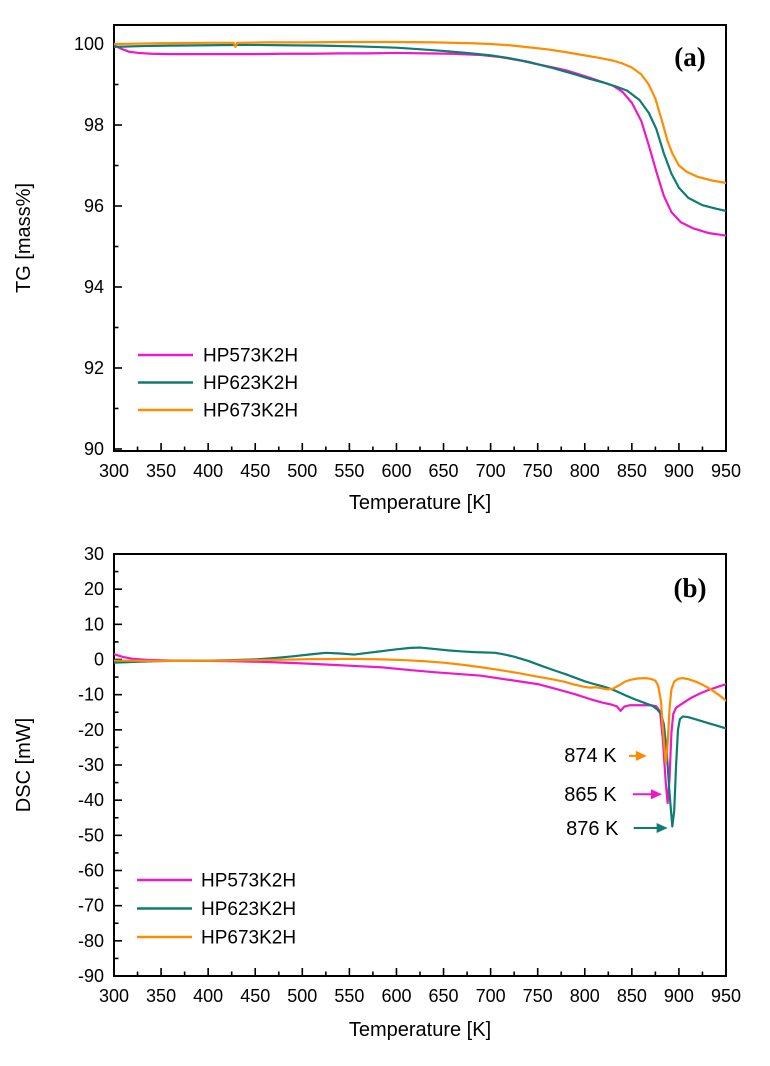  What do you see at coordinates (94, 368) in the screenshot?
I see `y-tick-label: 92` at bounding box center [94, 368].